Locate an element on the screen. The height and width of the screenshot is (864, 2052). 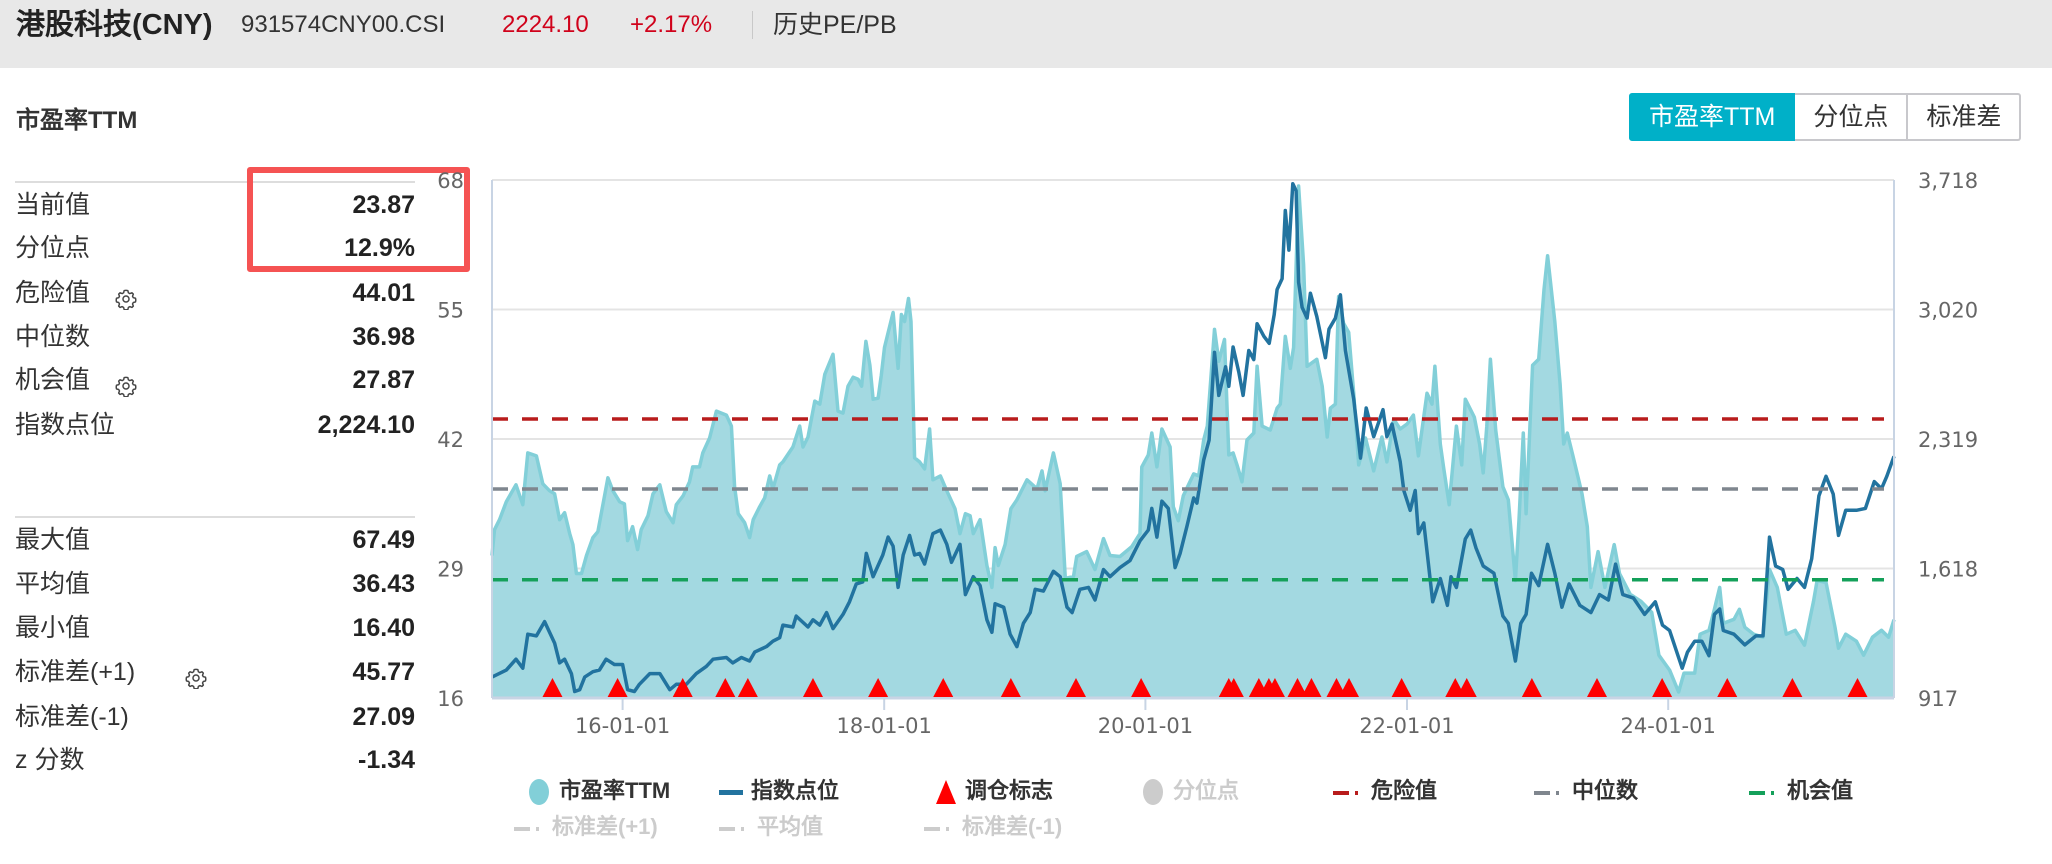
stat-value: 45.77 is located at coordinates (383, 672).